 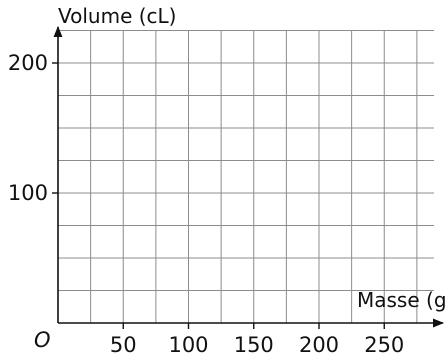 What do you see at coordinates (42, 340) in the screenshot?
I see `origin-label: O` at bounding box center [42, 340].